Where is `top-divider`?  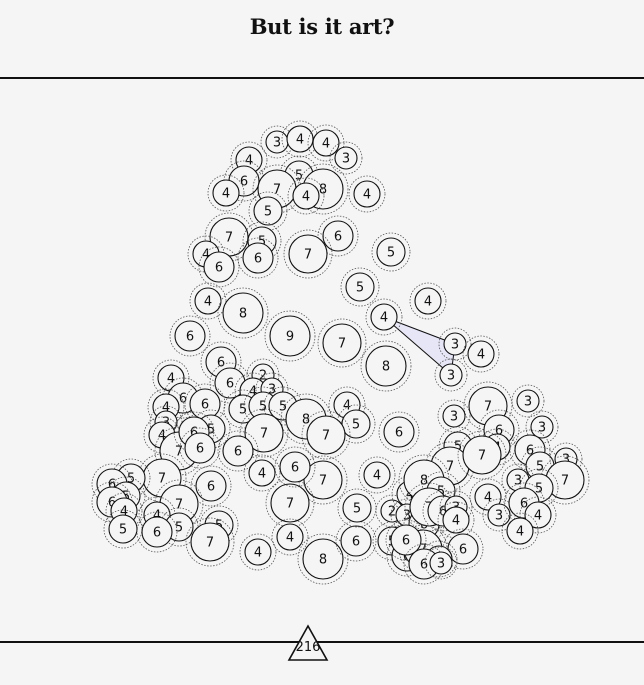
top-divider is located at coordinates (322, 78).